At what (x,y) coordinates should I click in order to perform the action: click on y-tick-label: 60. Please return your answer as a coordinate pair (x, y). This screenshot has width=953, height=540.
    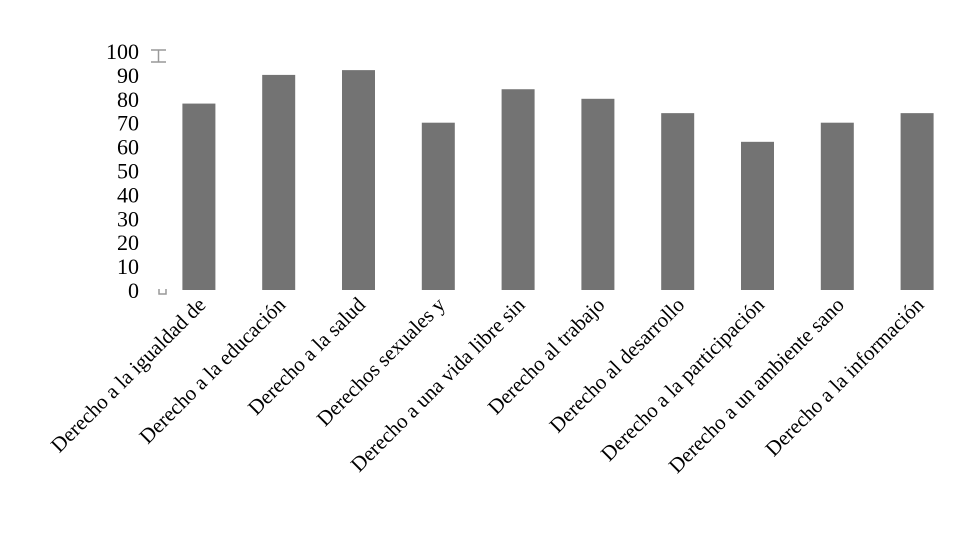
    Looking at the image, I should click on (128, 147).